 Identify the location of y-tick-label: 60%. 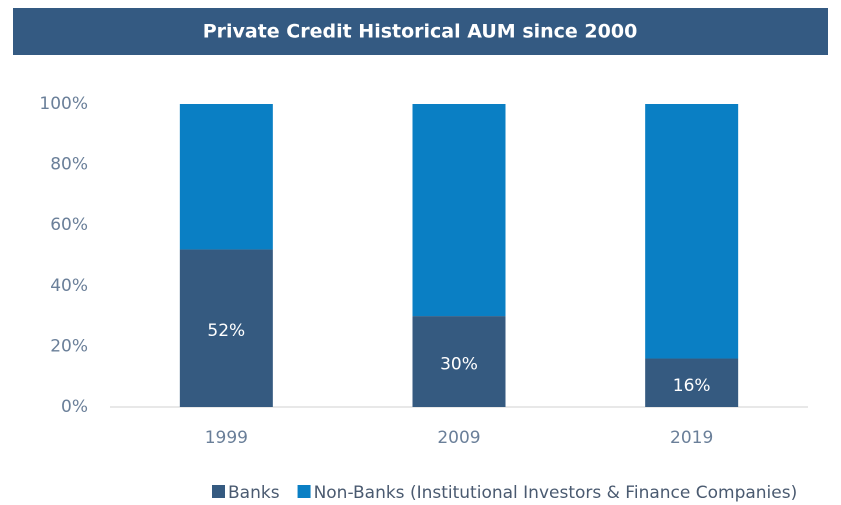
(69, 225).